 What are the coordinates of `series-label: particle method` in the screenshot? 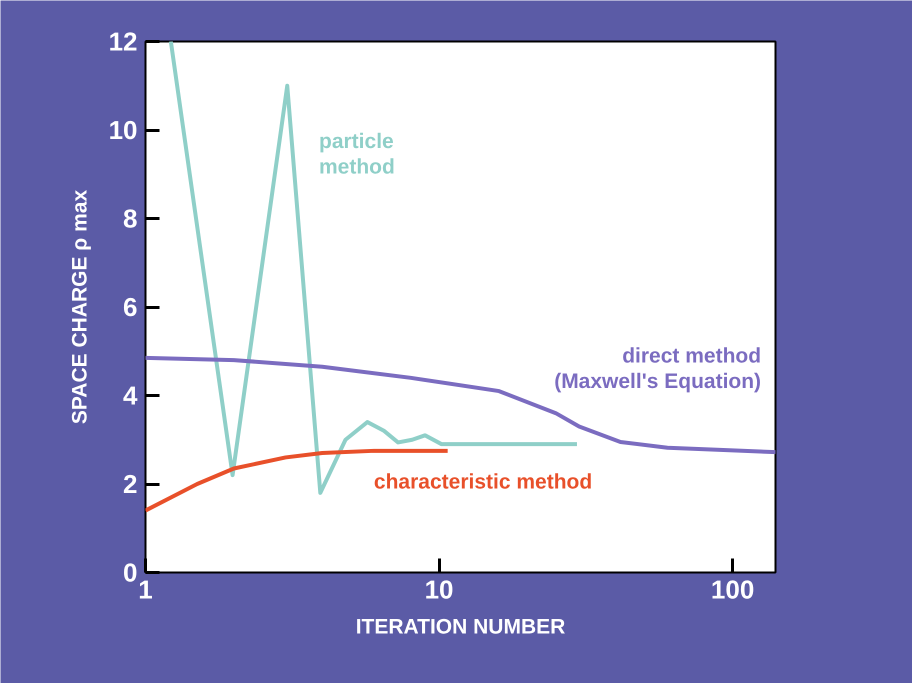 It's located at (357, 154).